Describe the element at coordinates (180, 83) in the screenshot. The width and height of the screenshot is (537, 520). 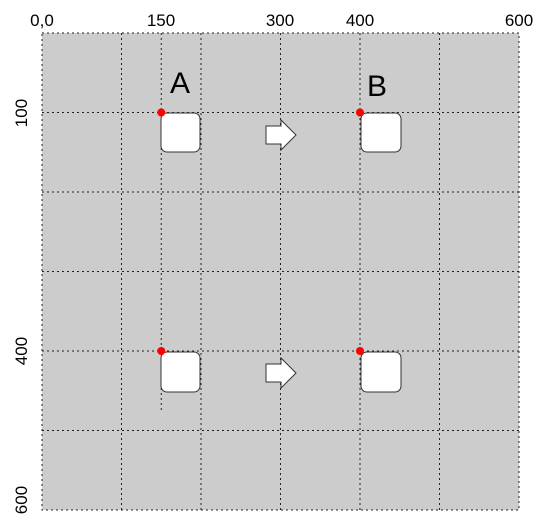
I see `label-a: A` at that location.